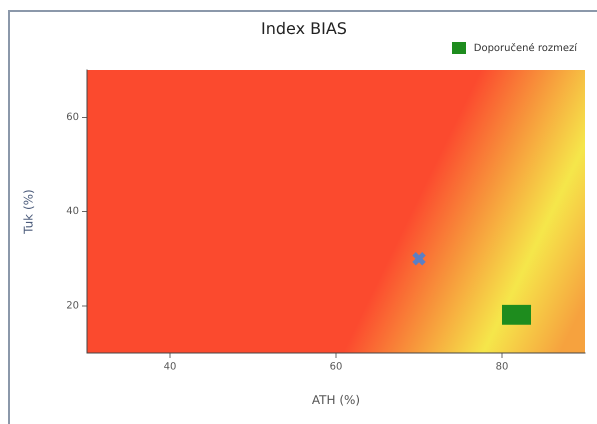 The height and width of the screenshot is (424, 597). I want to click on y-tick-label: 40, so click(72, 212).